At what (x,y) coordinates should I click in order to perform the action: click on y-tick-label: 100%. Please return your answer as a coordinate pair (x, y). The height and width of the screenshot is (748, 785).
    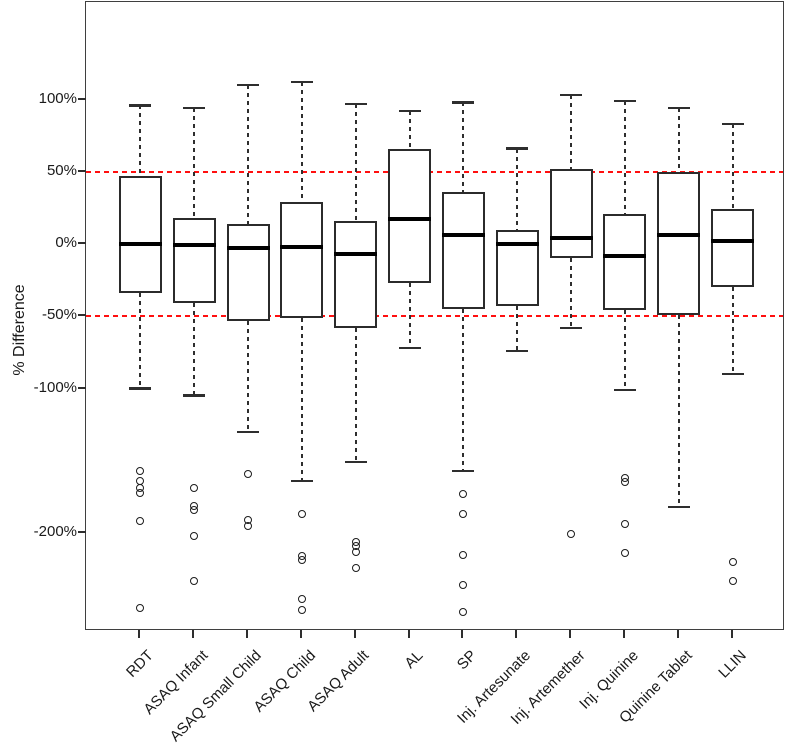
    Looking at the image, I should click on (57, 98).